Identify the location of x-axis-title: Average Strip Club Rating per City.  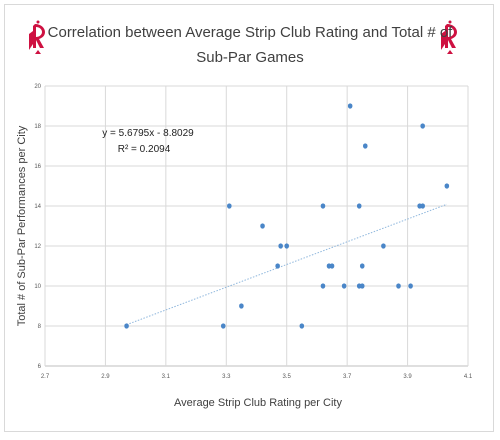
(258, 403).